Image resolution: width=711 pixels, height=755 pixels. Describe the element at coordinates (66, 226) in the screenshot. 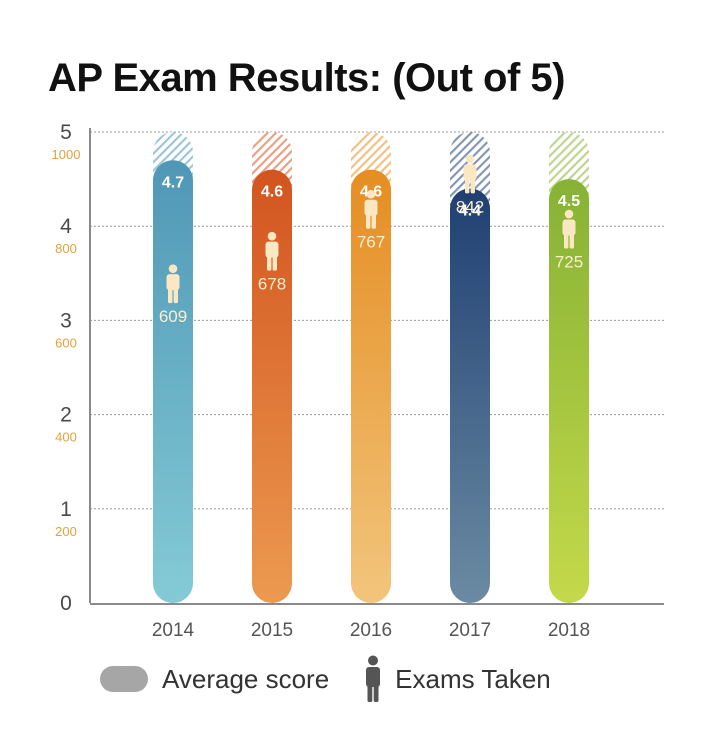

I see `y-tick-label: 4` at that location.